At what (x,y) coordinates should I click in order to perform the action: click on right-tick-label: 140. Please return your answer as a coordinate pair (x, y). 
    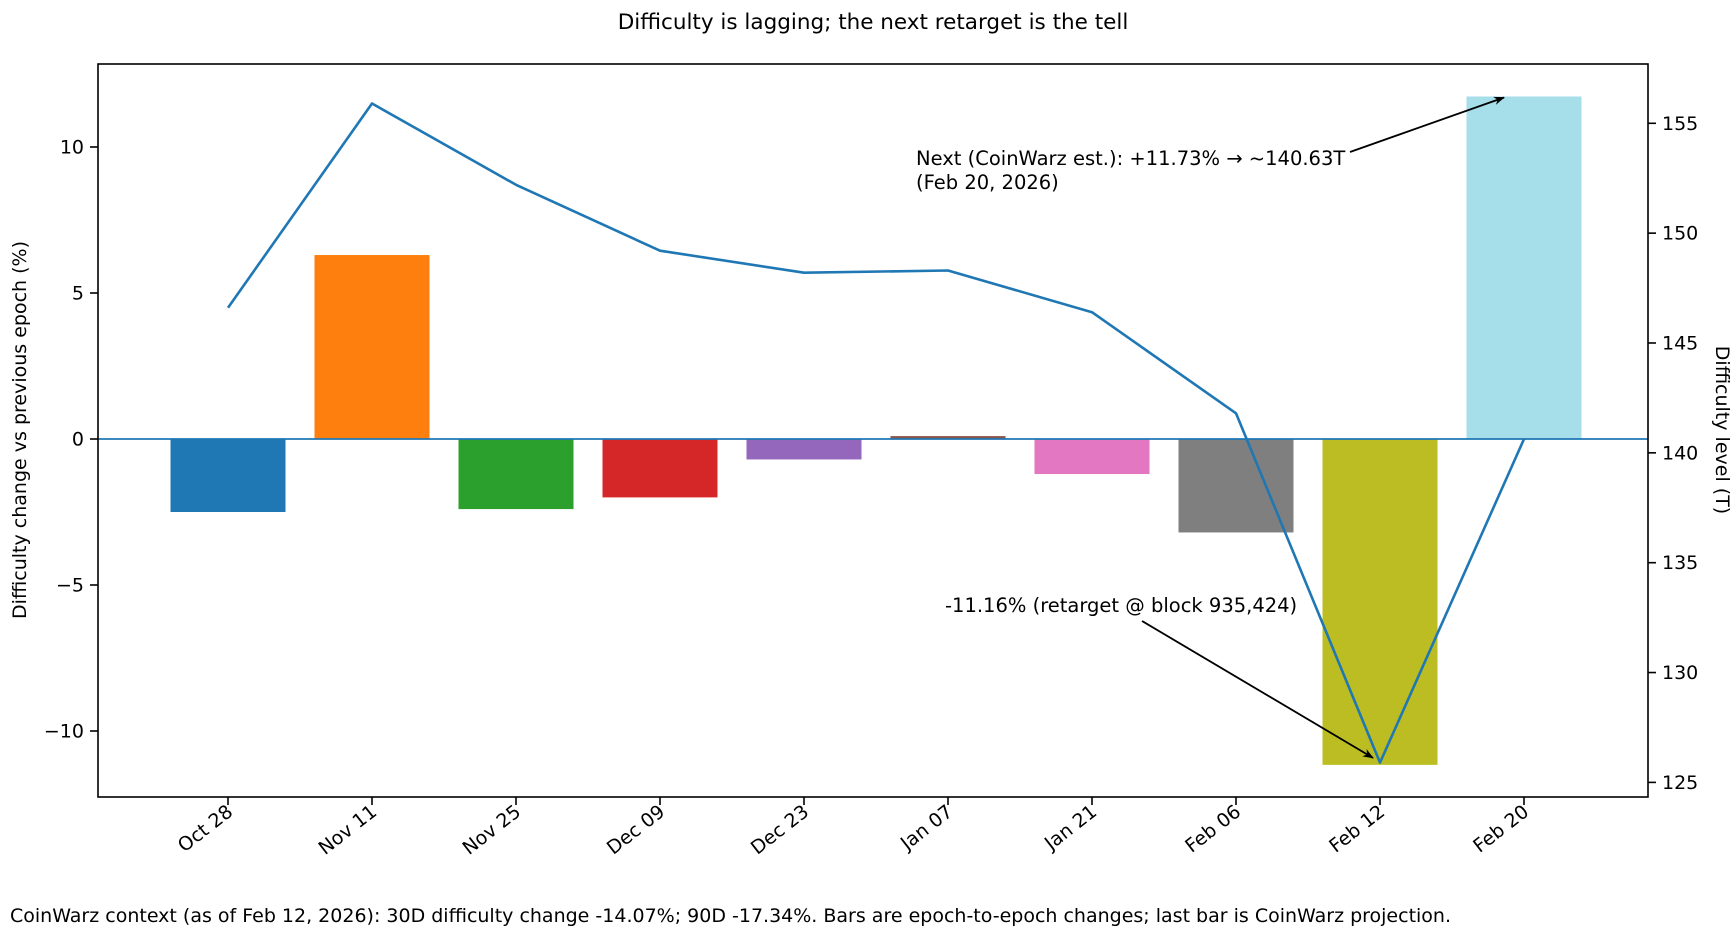
    Looking at the image, I should click on (1680, 453).